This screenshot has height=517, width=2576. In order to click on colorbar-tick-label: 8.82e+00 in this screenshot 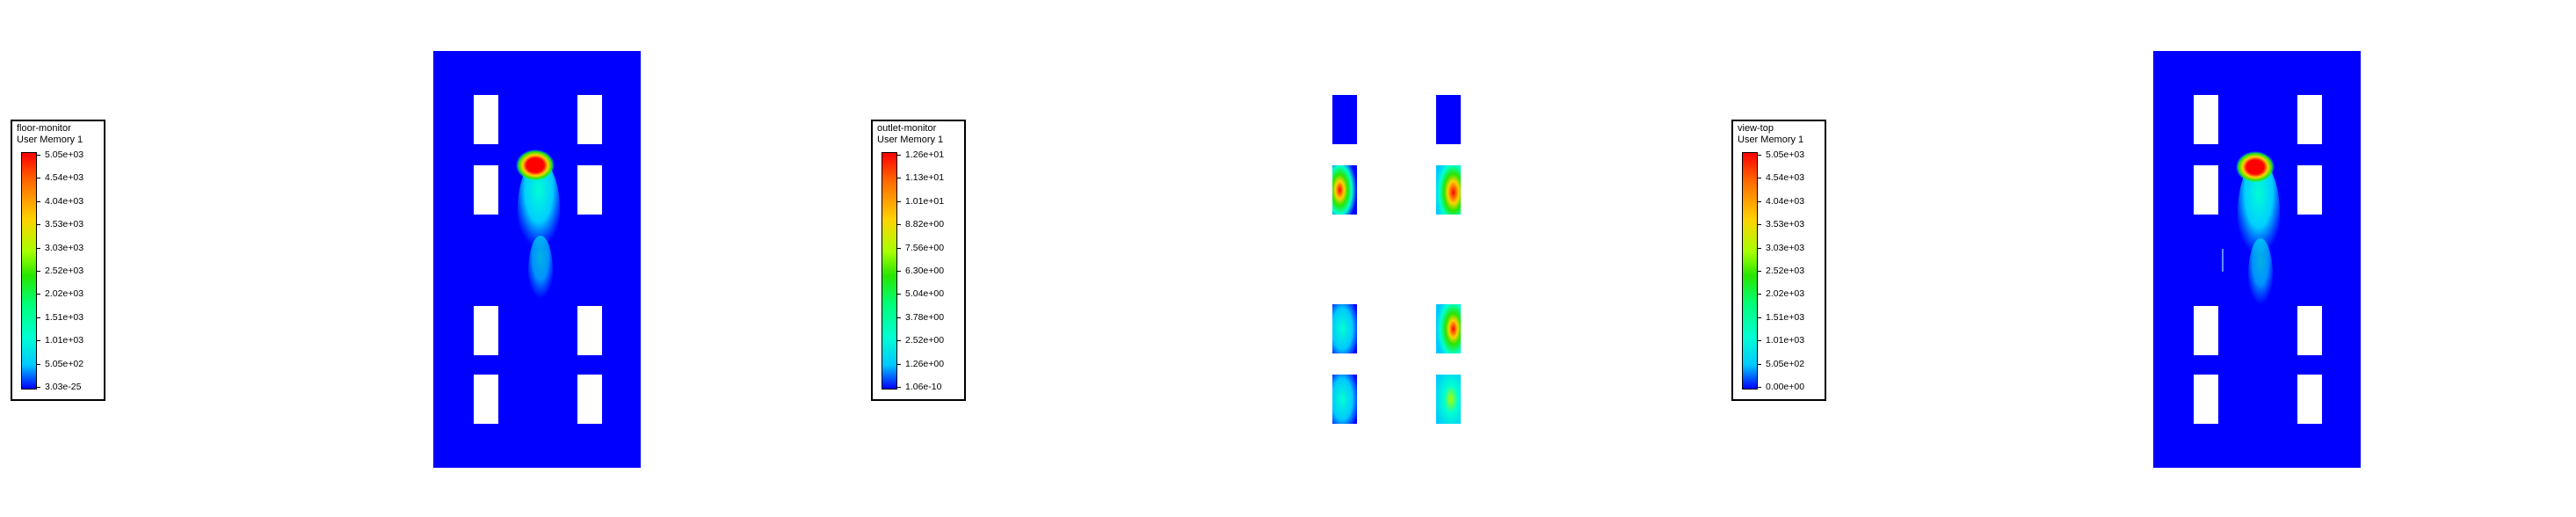, I will do `click(925, 225)`.